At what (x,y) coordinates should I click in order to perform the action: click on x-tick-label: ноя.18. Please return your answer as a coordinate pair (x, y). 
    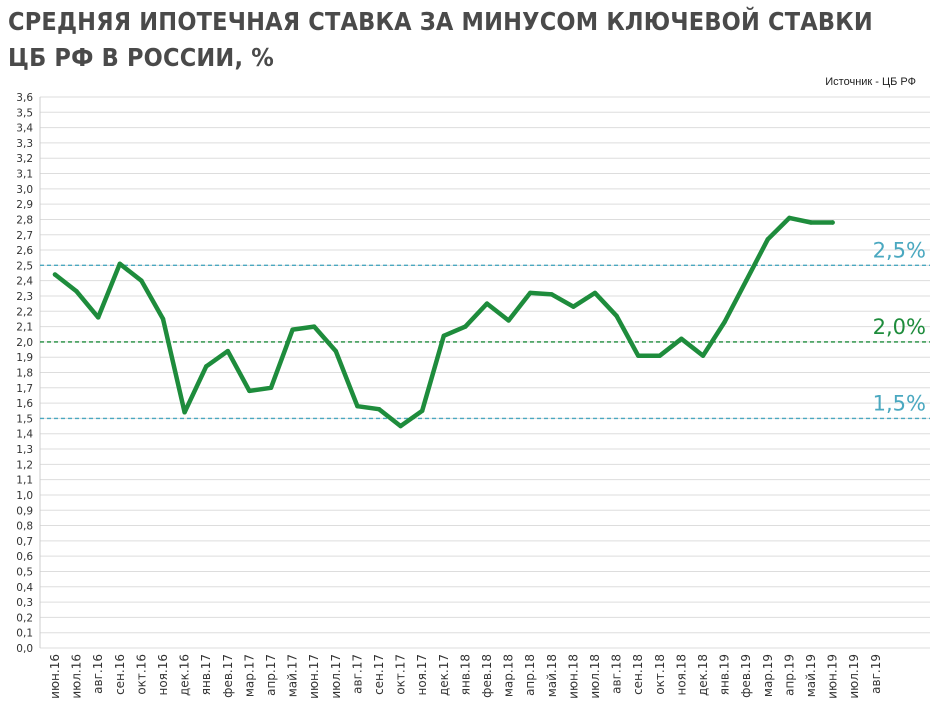
    Looking at the image, I should click on (681, 675).